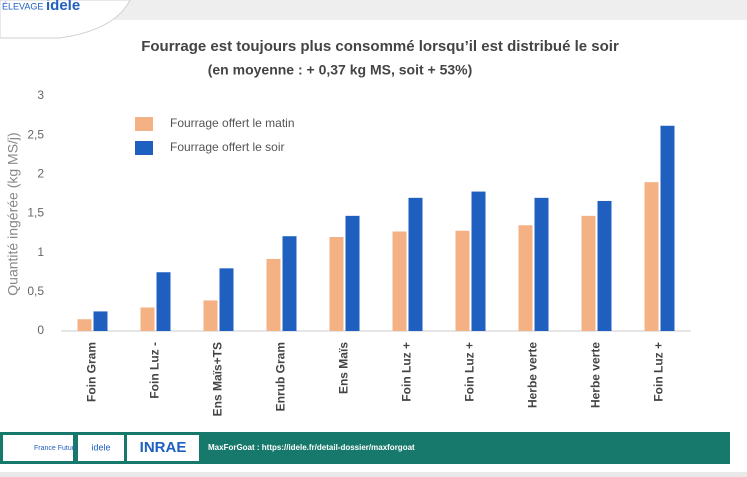 The image size is (747, 477). Describe the element at coordinates (40, 174) in the screenshot. I see `y-tick-label: 2` at that location.